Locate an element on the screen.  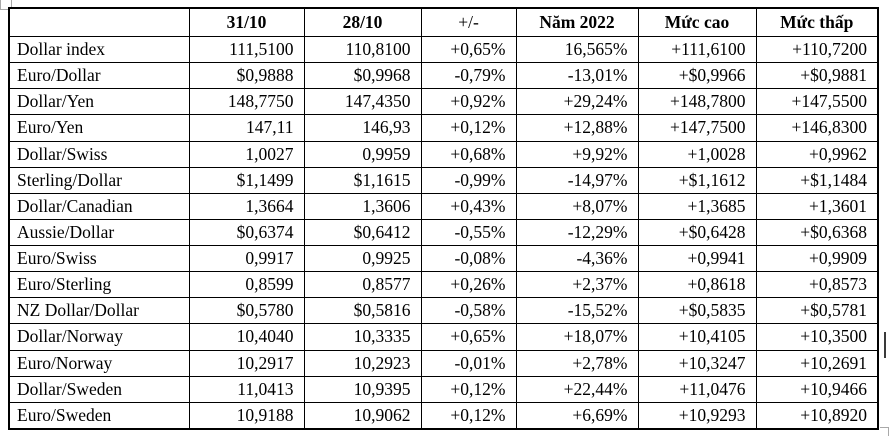
cell-value: 147,4350 is located at coordinates (362, 102).